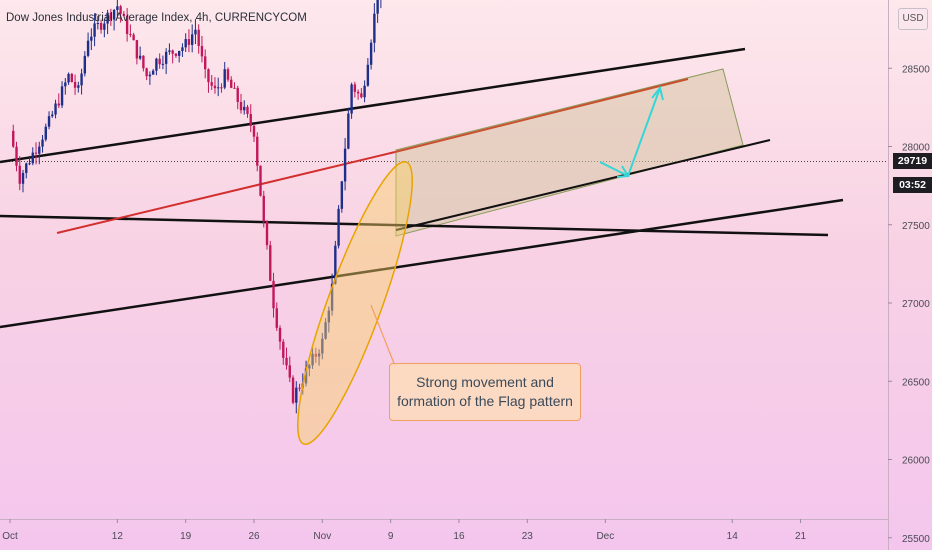 The height and width of the screenshot is (550, 932). Describe the element at coordinates (801, 536) in the screenshot. I see `x-tick-label: 21` at that location.